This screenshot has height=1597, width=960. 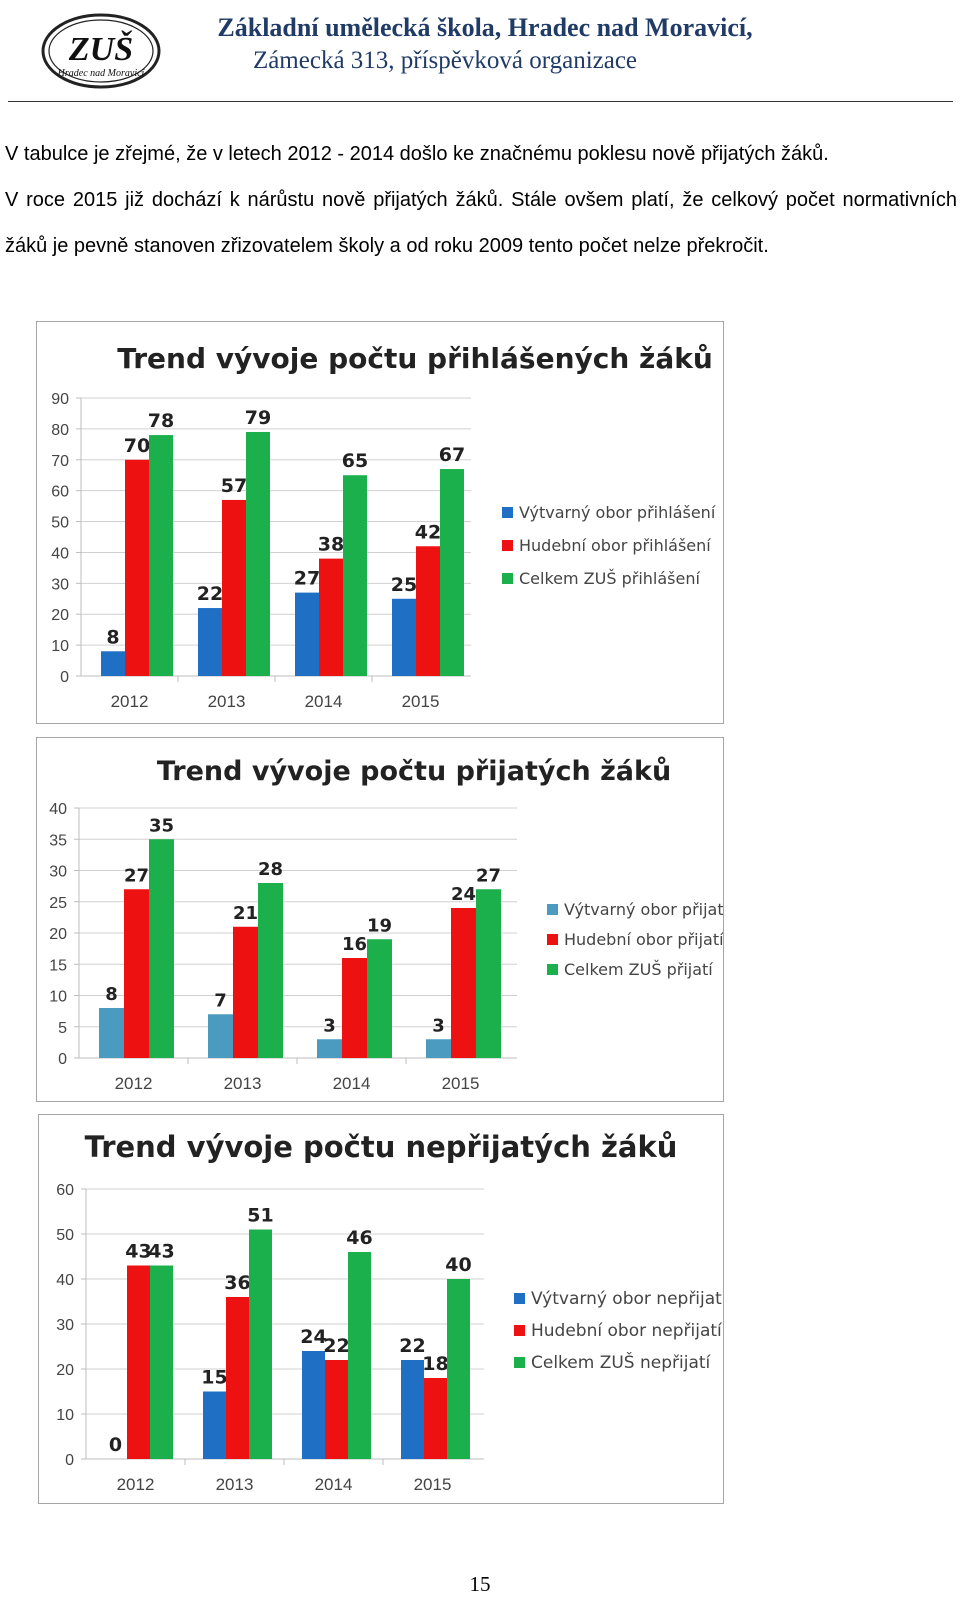 I want to click on data-label: 19, so click(x=379, y=925).